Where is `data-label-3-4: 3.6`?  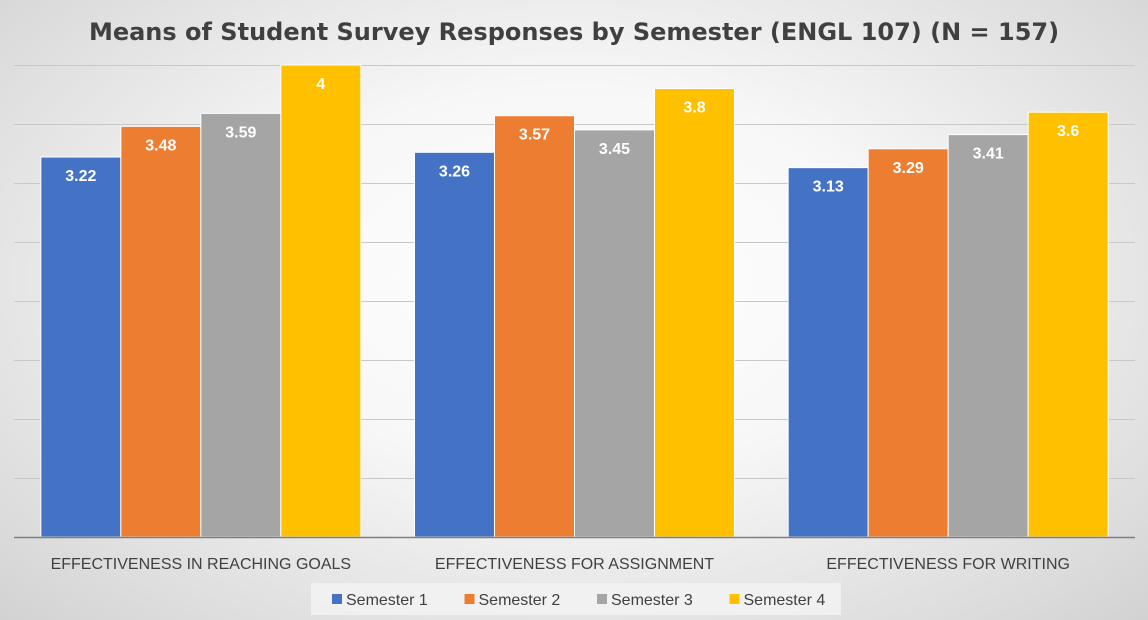 data-label-3-4: 3.6 is located at coordinates (1068, 131).